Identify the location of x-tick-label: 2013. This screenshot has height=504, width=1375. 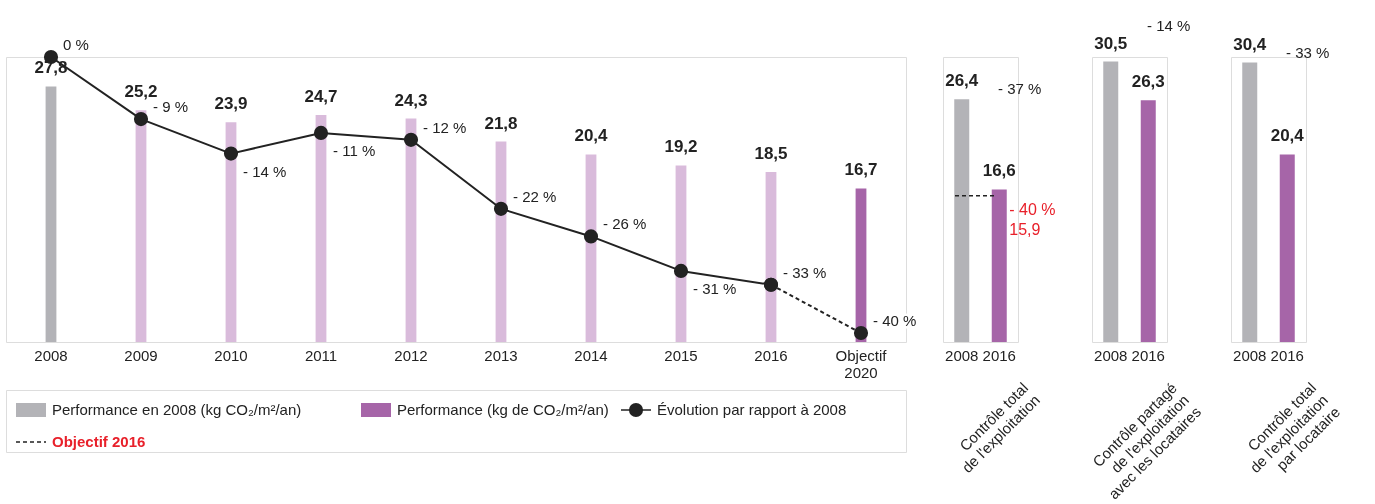
(501, 355).